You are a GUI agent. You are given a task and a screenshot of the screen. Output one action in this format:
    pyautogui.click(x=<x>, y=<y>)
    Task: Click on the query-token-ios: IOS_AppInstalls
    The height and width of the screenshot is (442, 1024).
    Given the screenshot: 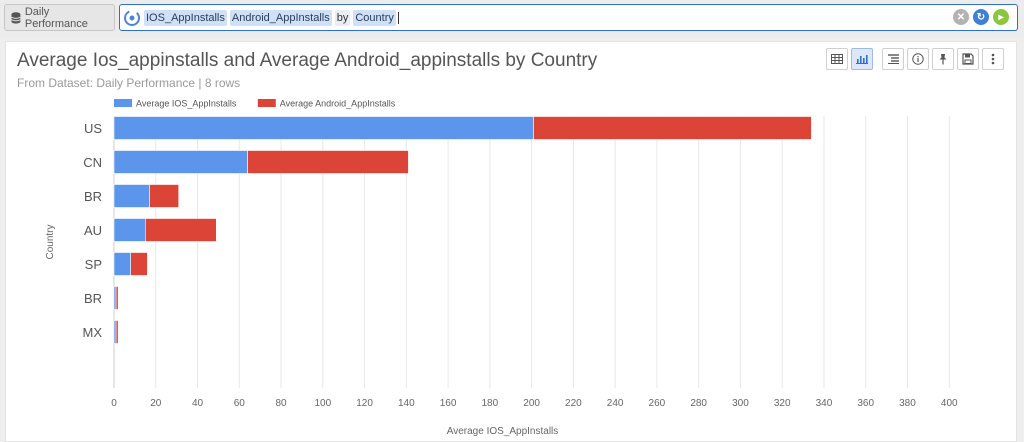 What is the action you would take?
    pyautogui.click(x=185, y=17)
    